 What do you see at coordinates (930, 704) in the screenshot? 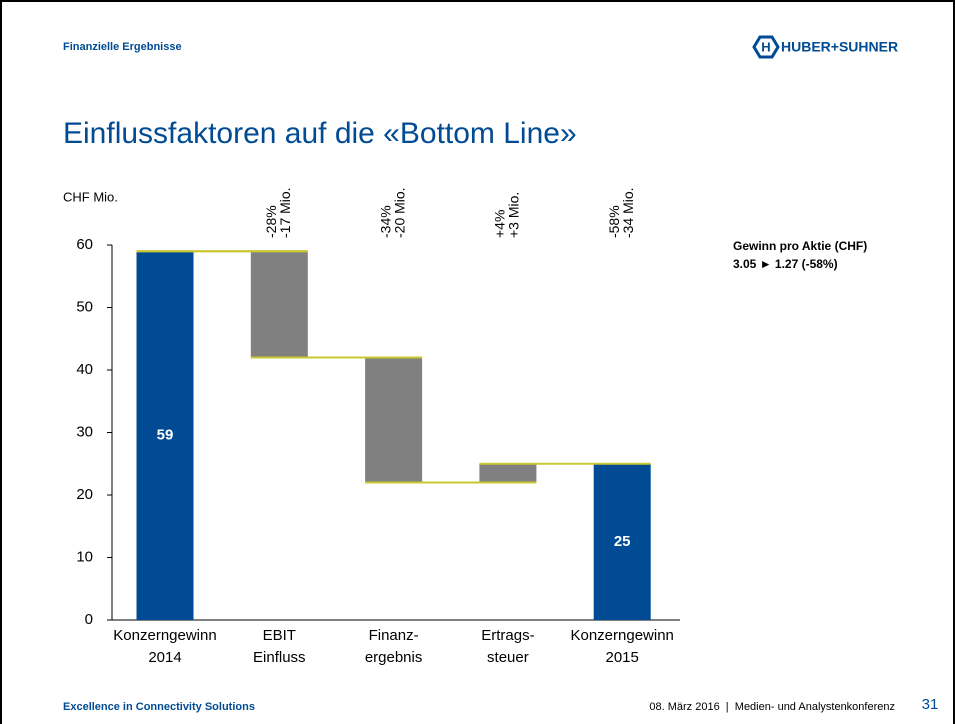
I see `page-number: 31` at bounding box center [930, 704].